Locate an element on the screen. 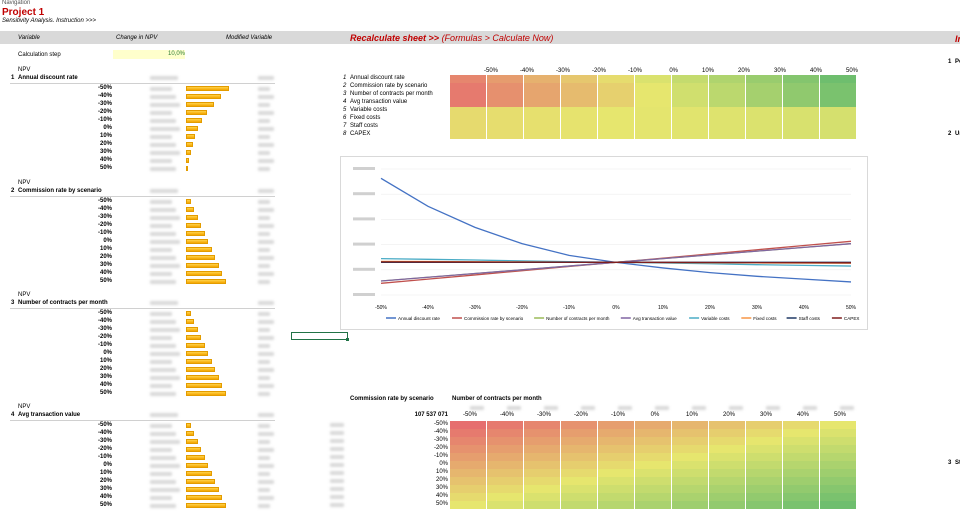 This screenshot has width=960, height=518. col-value-blur is located at coordinates (699, 408).